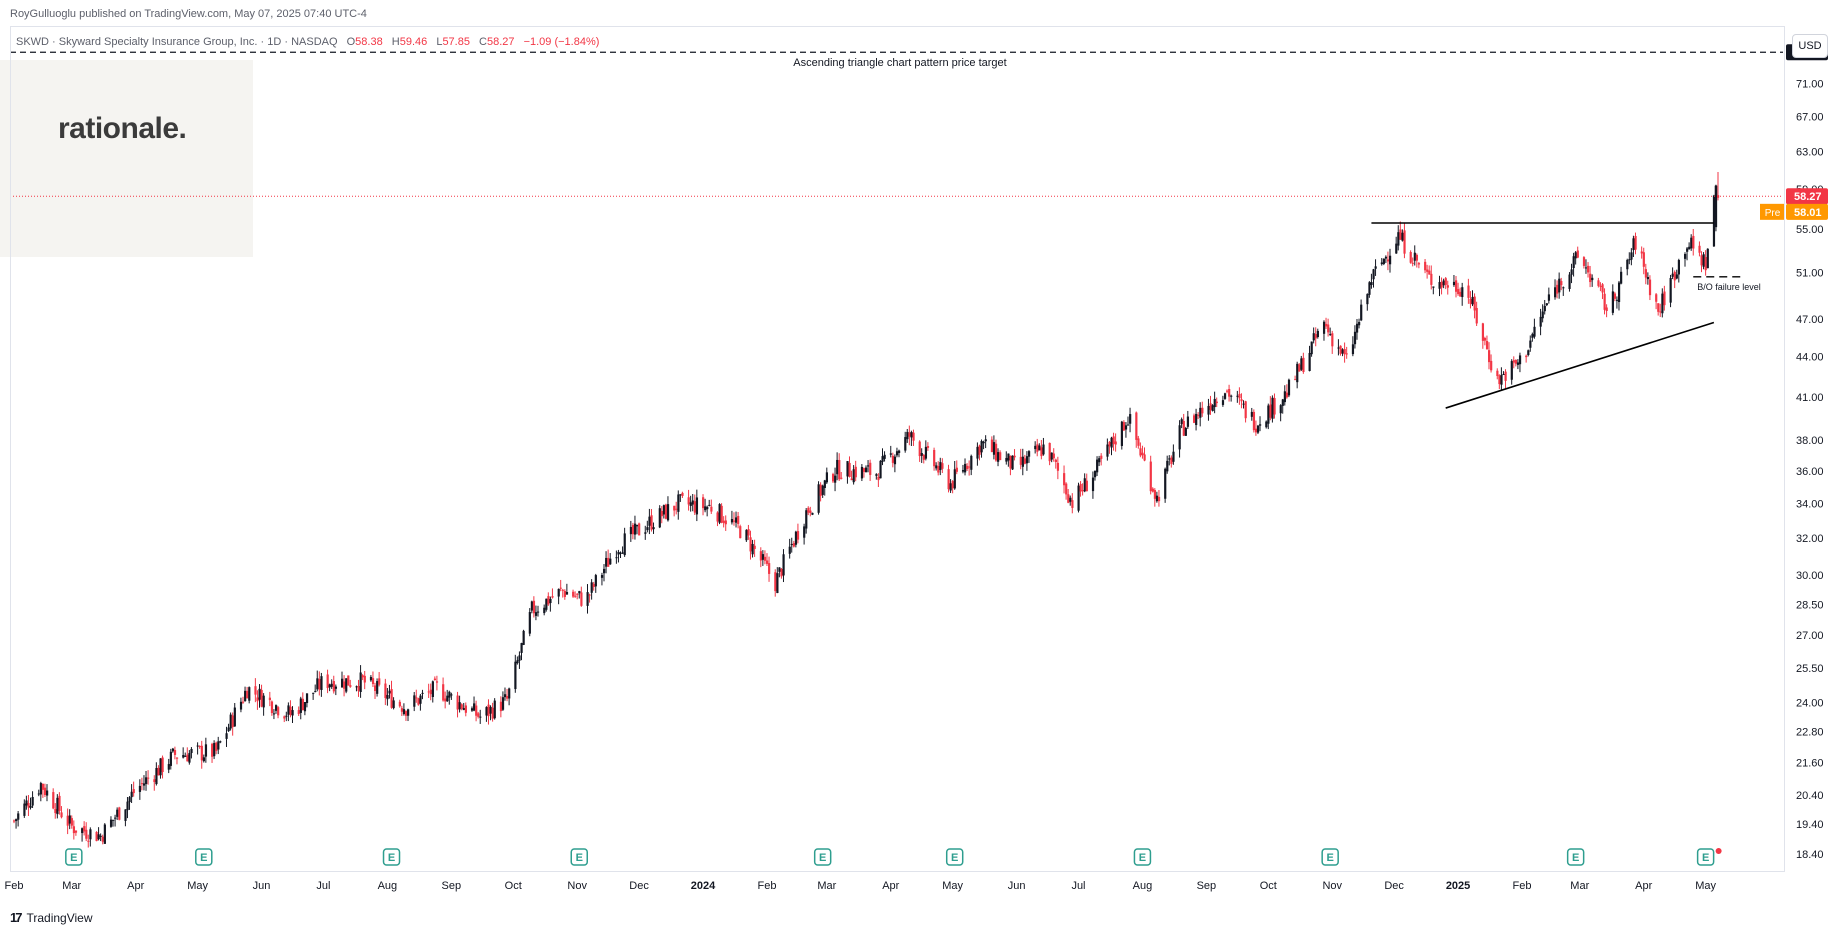 The width and height of the screenshot is (1835, 931). I want to click on x-tick-label: Nov, so click(1332, 886).